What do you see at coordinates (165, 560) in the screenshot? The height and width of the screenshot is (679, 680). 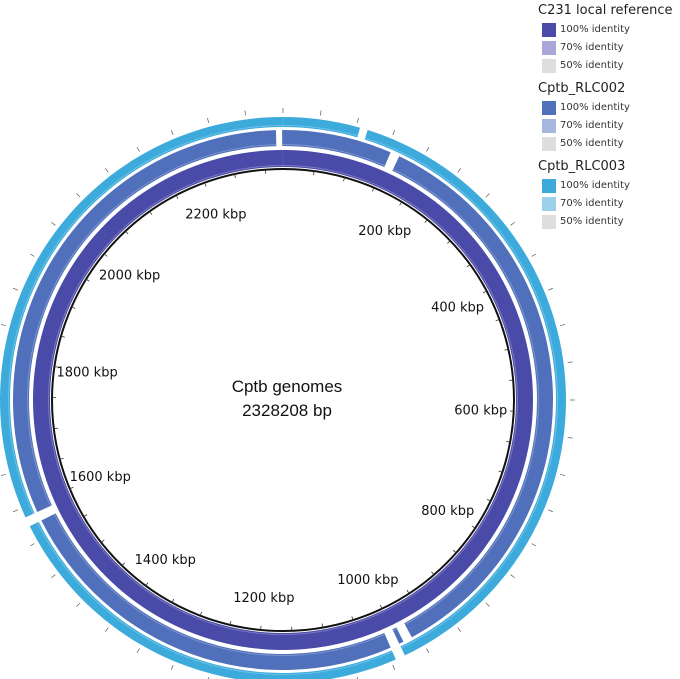 I see `position-label: 1400 kbp` at bounding box center [165, 560].